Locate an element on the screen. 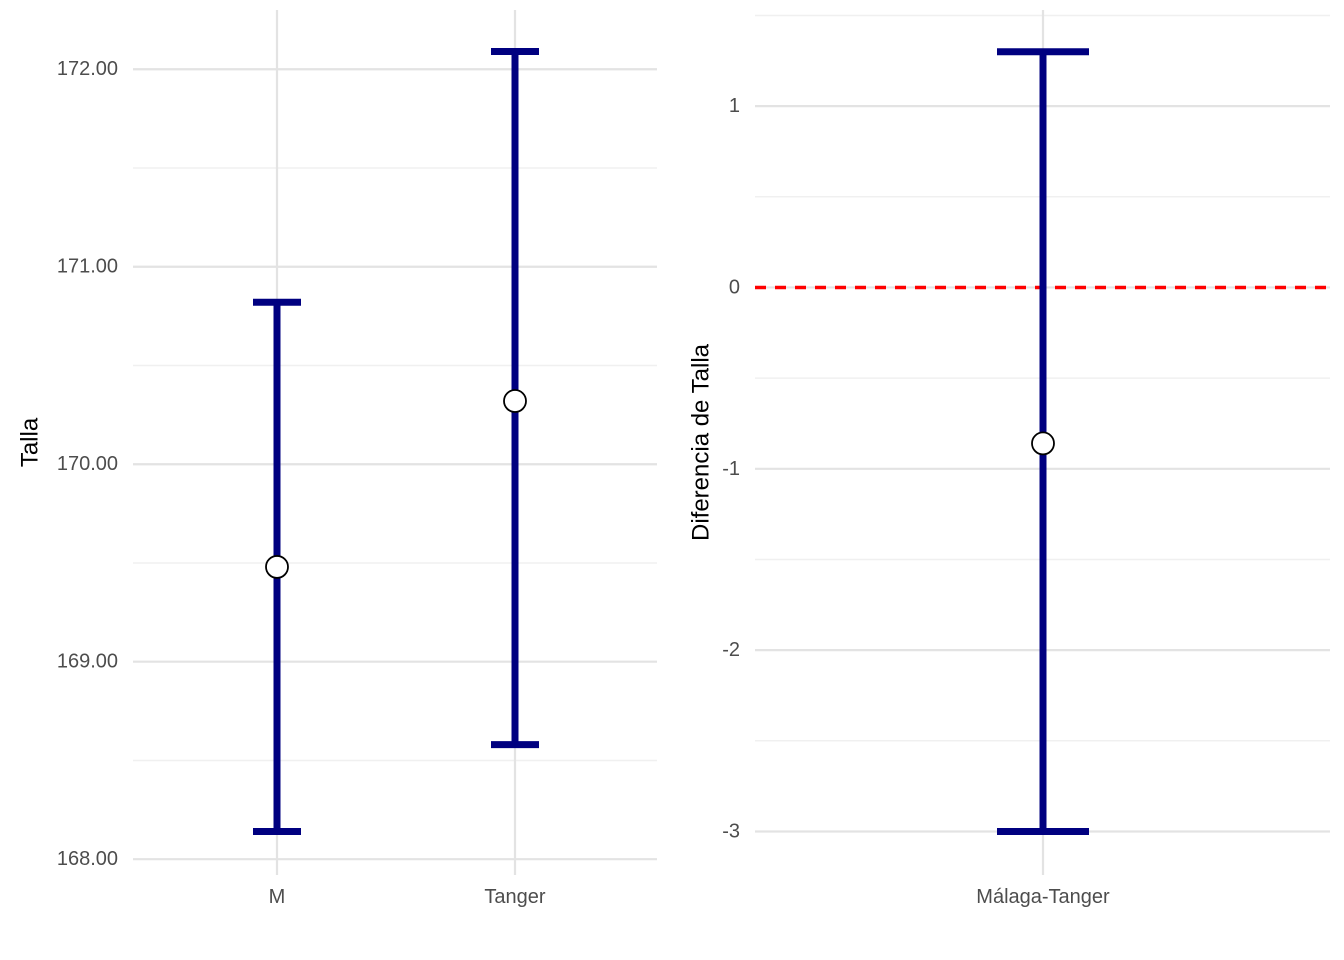 This screenshot has height=960, width=1344. y-axis-title-right: Diferencia de Talla is located at coordinates (701, 442).